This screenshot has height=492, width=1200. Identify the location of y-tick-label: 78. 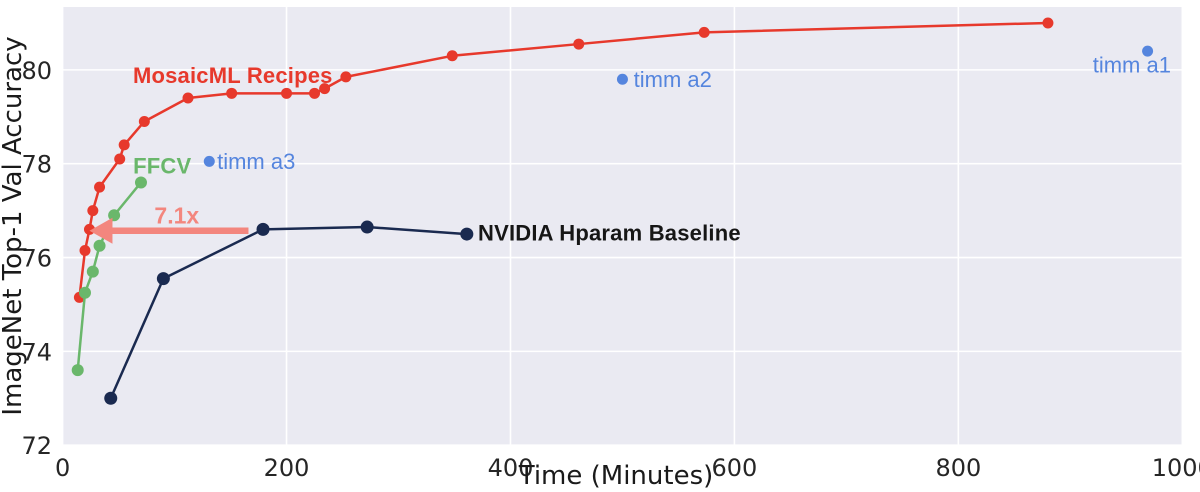
(36, 165).